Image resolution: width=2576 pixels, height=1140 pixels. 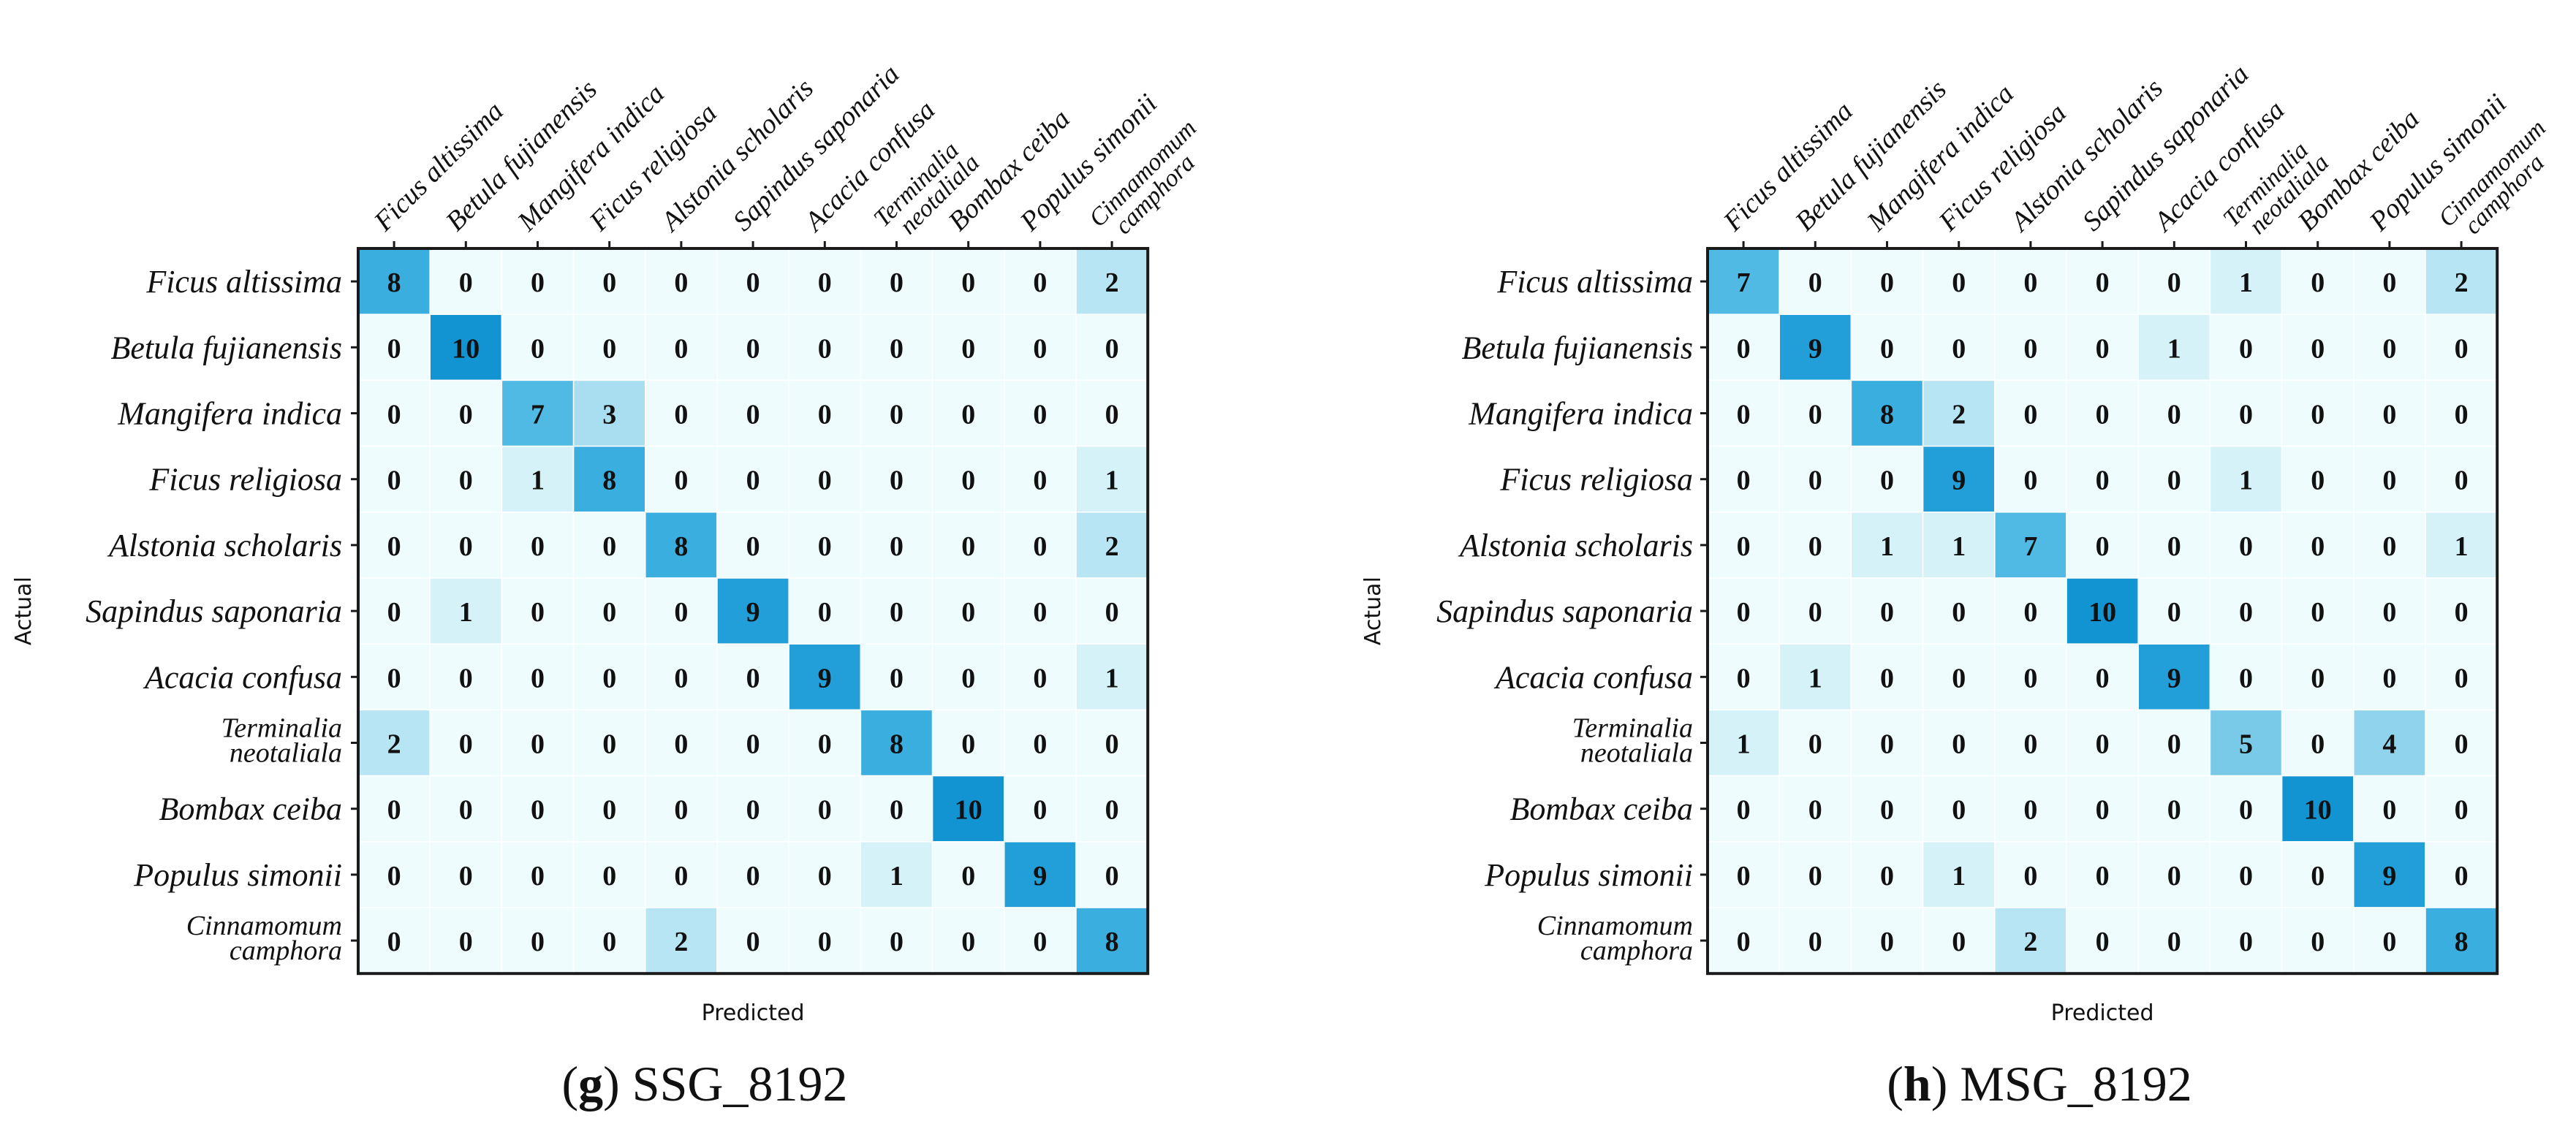 What do you see at coordinates (609, 415) in the screenshot?
I see `cell-value-label: 3` at bounding box center [609, 415].